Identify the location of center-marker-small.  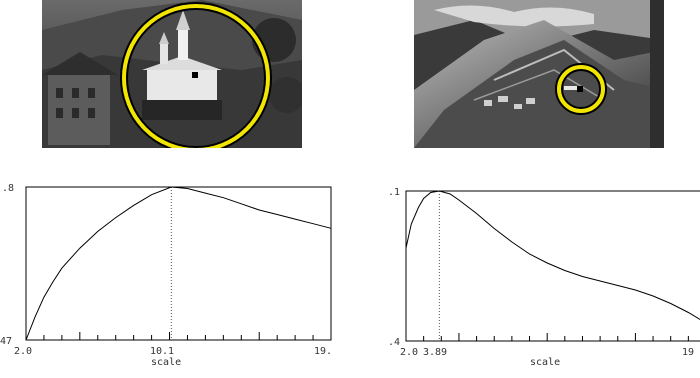
(580, 89).